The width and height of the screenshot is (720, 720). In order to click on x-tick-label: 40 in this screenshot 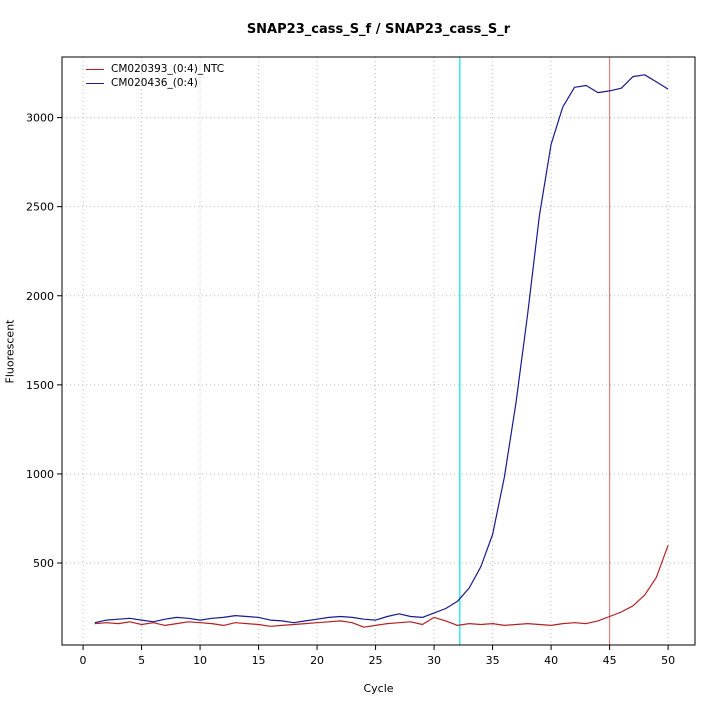, I will do `click(551, 660)`.